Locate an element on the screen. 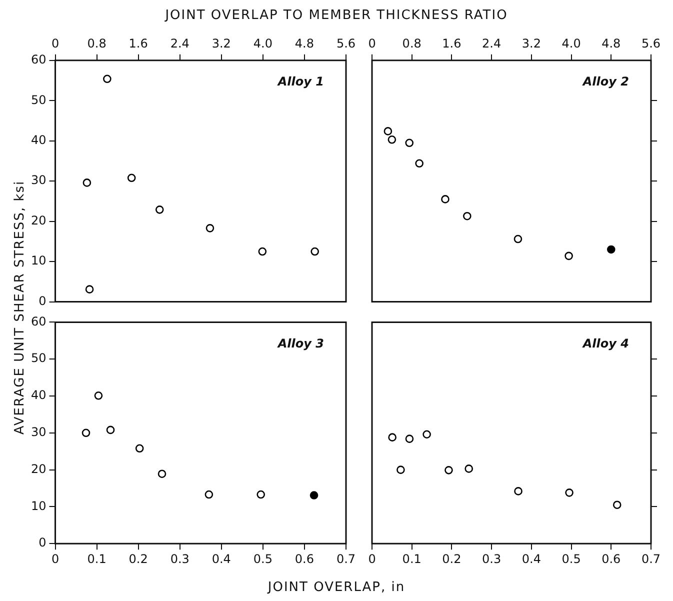 Image resolution: width=673 pixels, height=601 pixels. x2-axis-title: JOINT OVERLAP TO MEMBER THICKNESS RATIO is located at coordinates (336, 15).